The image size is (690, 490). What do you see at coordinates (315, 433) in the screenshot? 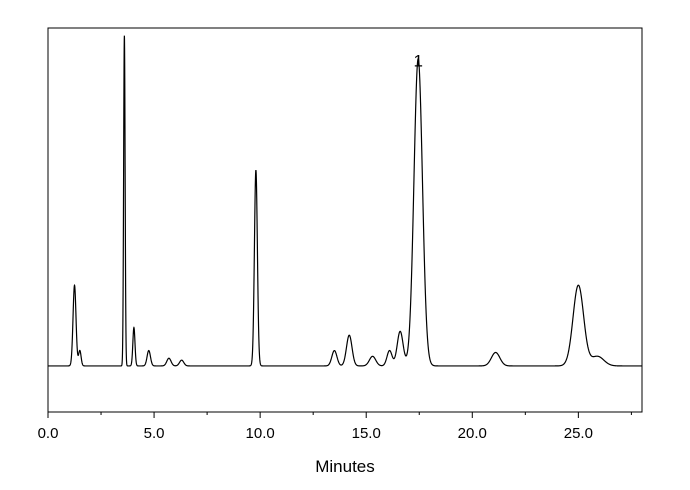
I see `x-axis-tick-labels: 0.0 5.0 10.0 15.0 20.0 25.0` at bounding box center [315, 433].